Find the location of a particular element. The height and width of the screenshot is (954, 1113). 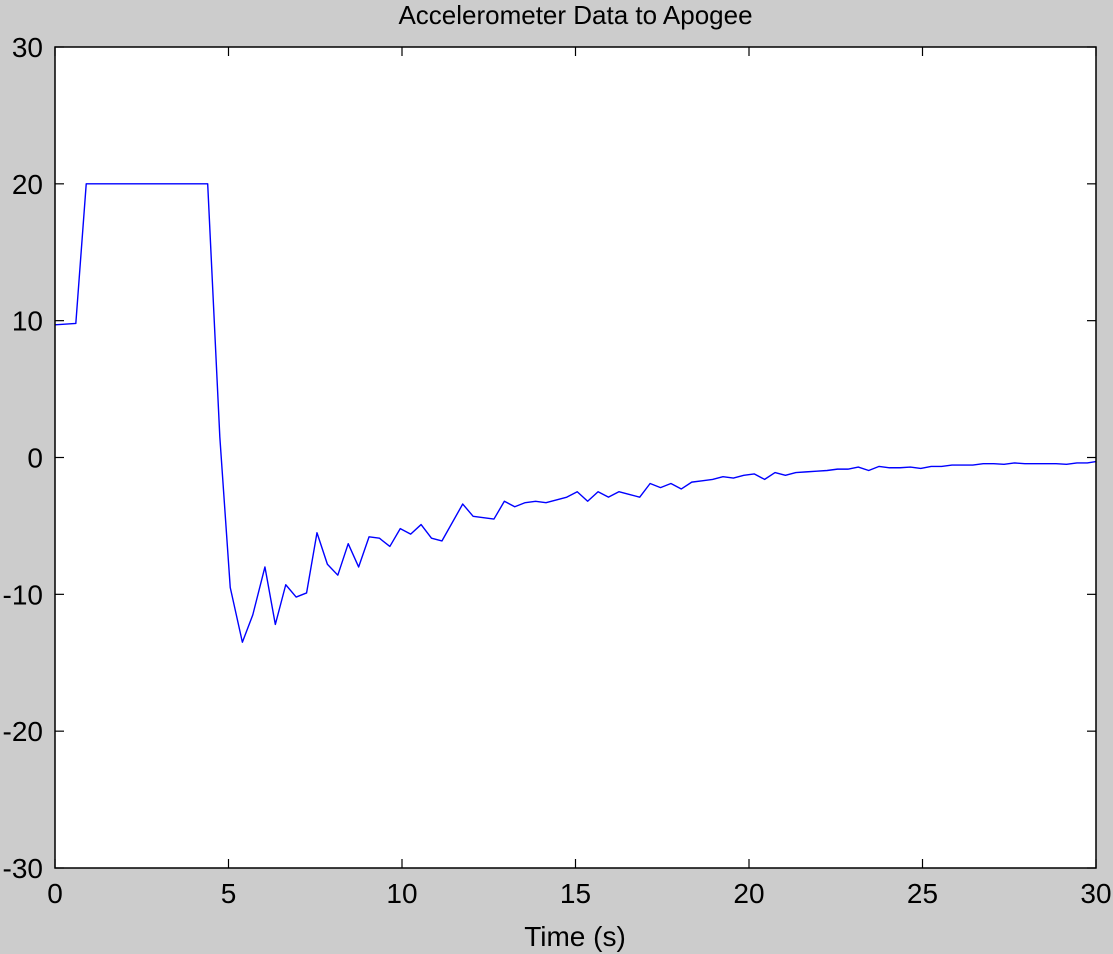

y-tick-label: 0 is located at coordinates (35, 458).